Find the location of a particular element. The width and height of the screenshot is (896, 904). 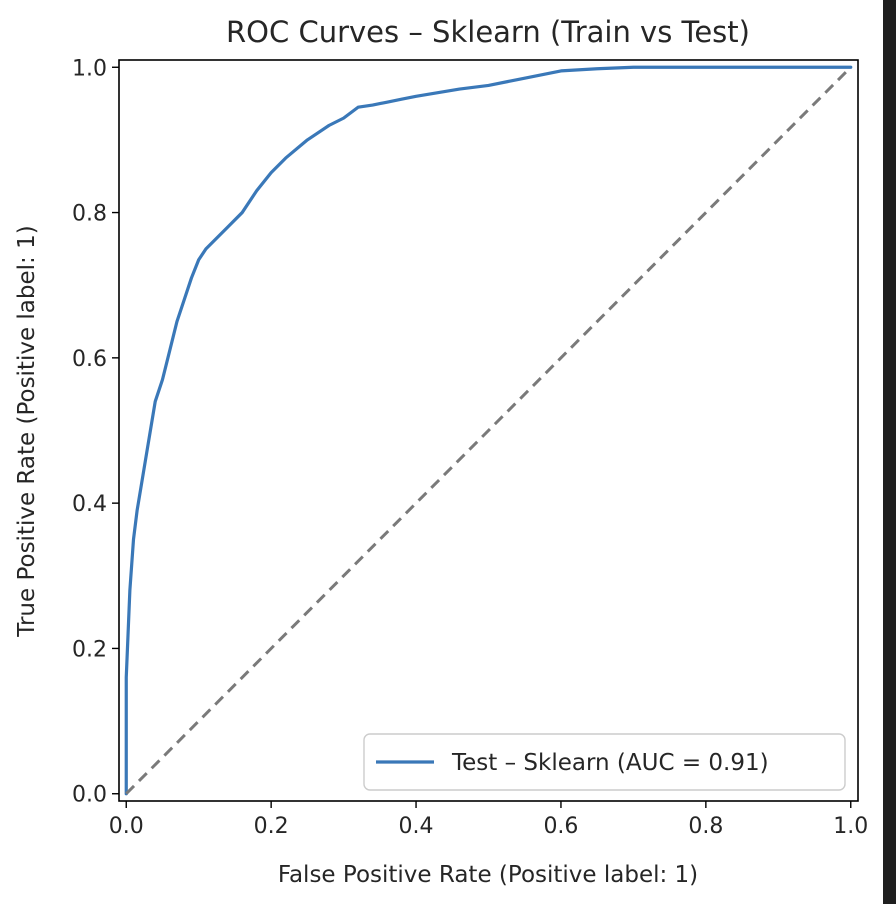

y-axis-title: True Positive Rate (Positive label: 1) is located at coordinates (27, 431).